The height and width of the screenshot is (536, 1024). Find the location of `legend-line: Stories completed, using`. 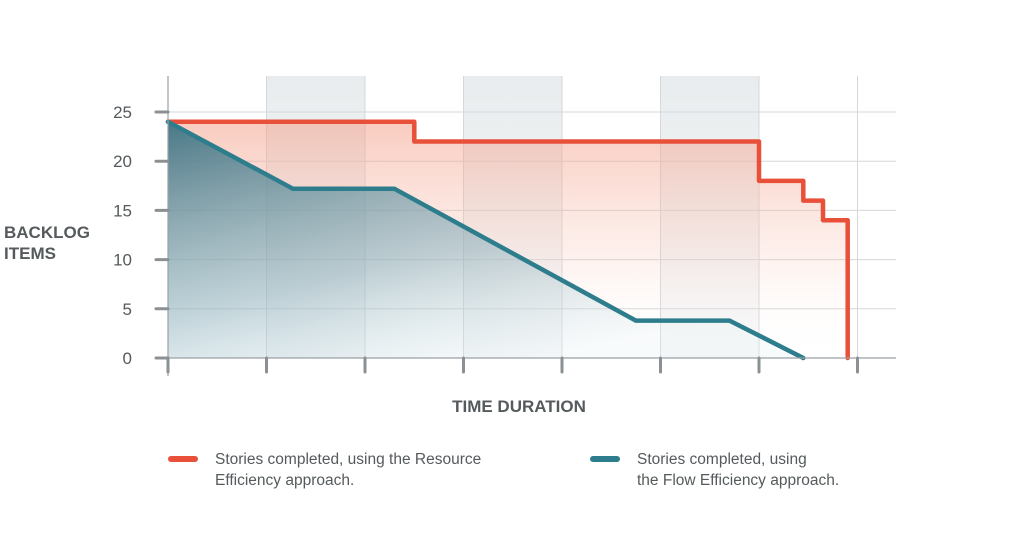

legend-line: Stories completed, using is located at coordinates (722, 459).